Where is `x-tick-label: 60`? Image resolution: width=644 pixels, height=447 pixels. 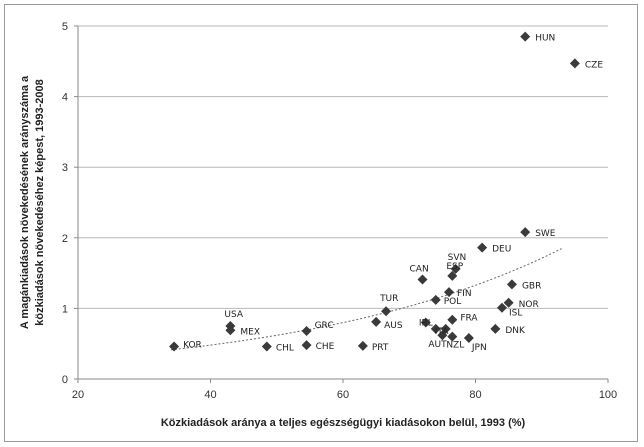 x-tick-label: 60 is located at coordinates (343, 395).